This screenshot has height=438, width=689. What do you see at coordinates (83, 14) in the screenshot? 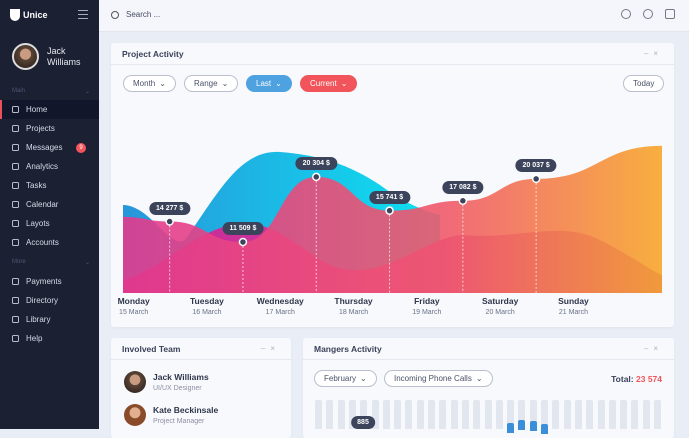
I see `menu-toggle-icon` at bounding box center [83, 14].